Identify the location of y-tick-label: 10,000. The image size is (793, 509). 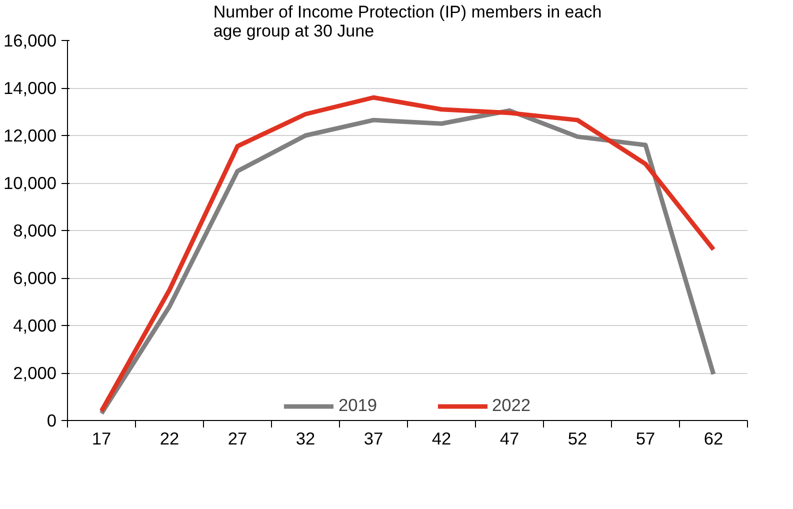
(30, 183).